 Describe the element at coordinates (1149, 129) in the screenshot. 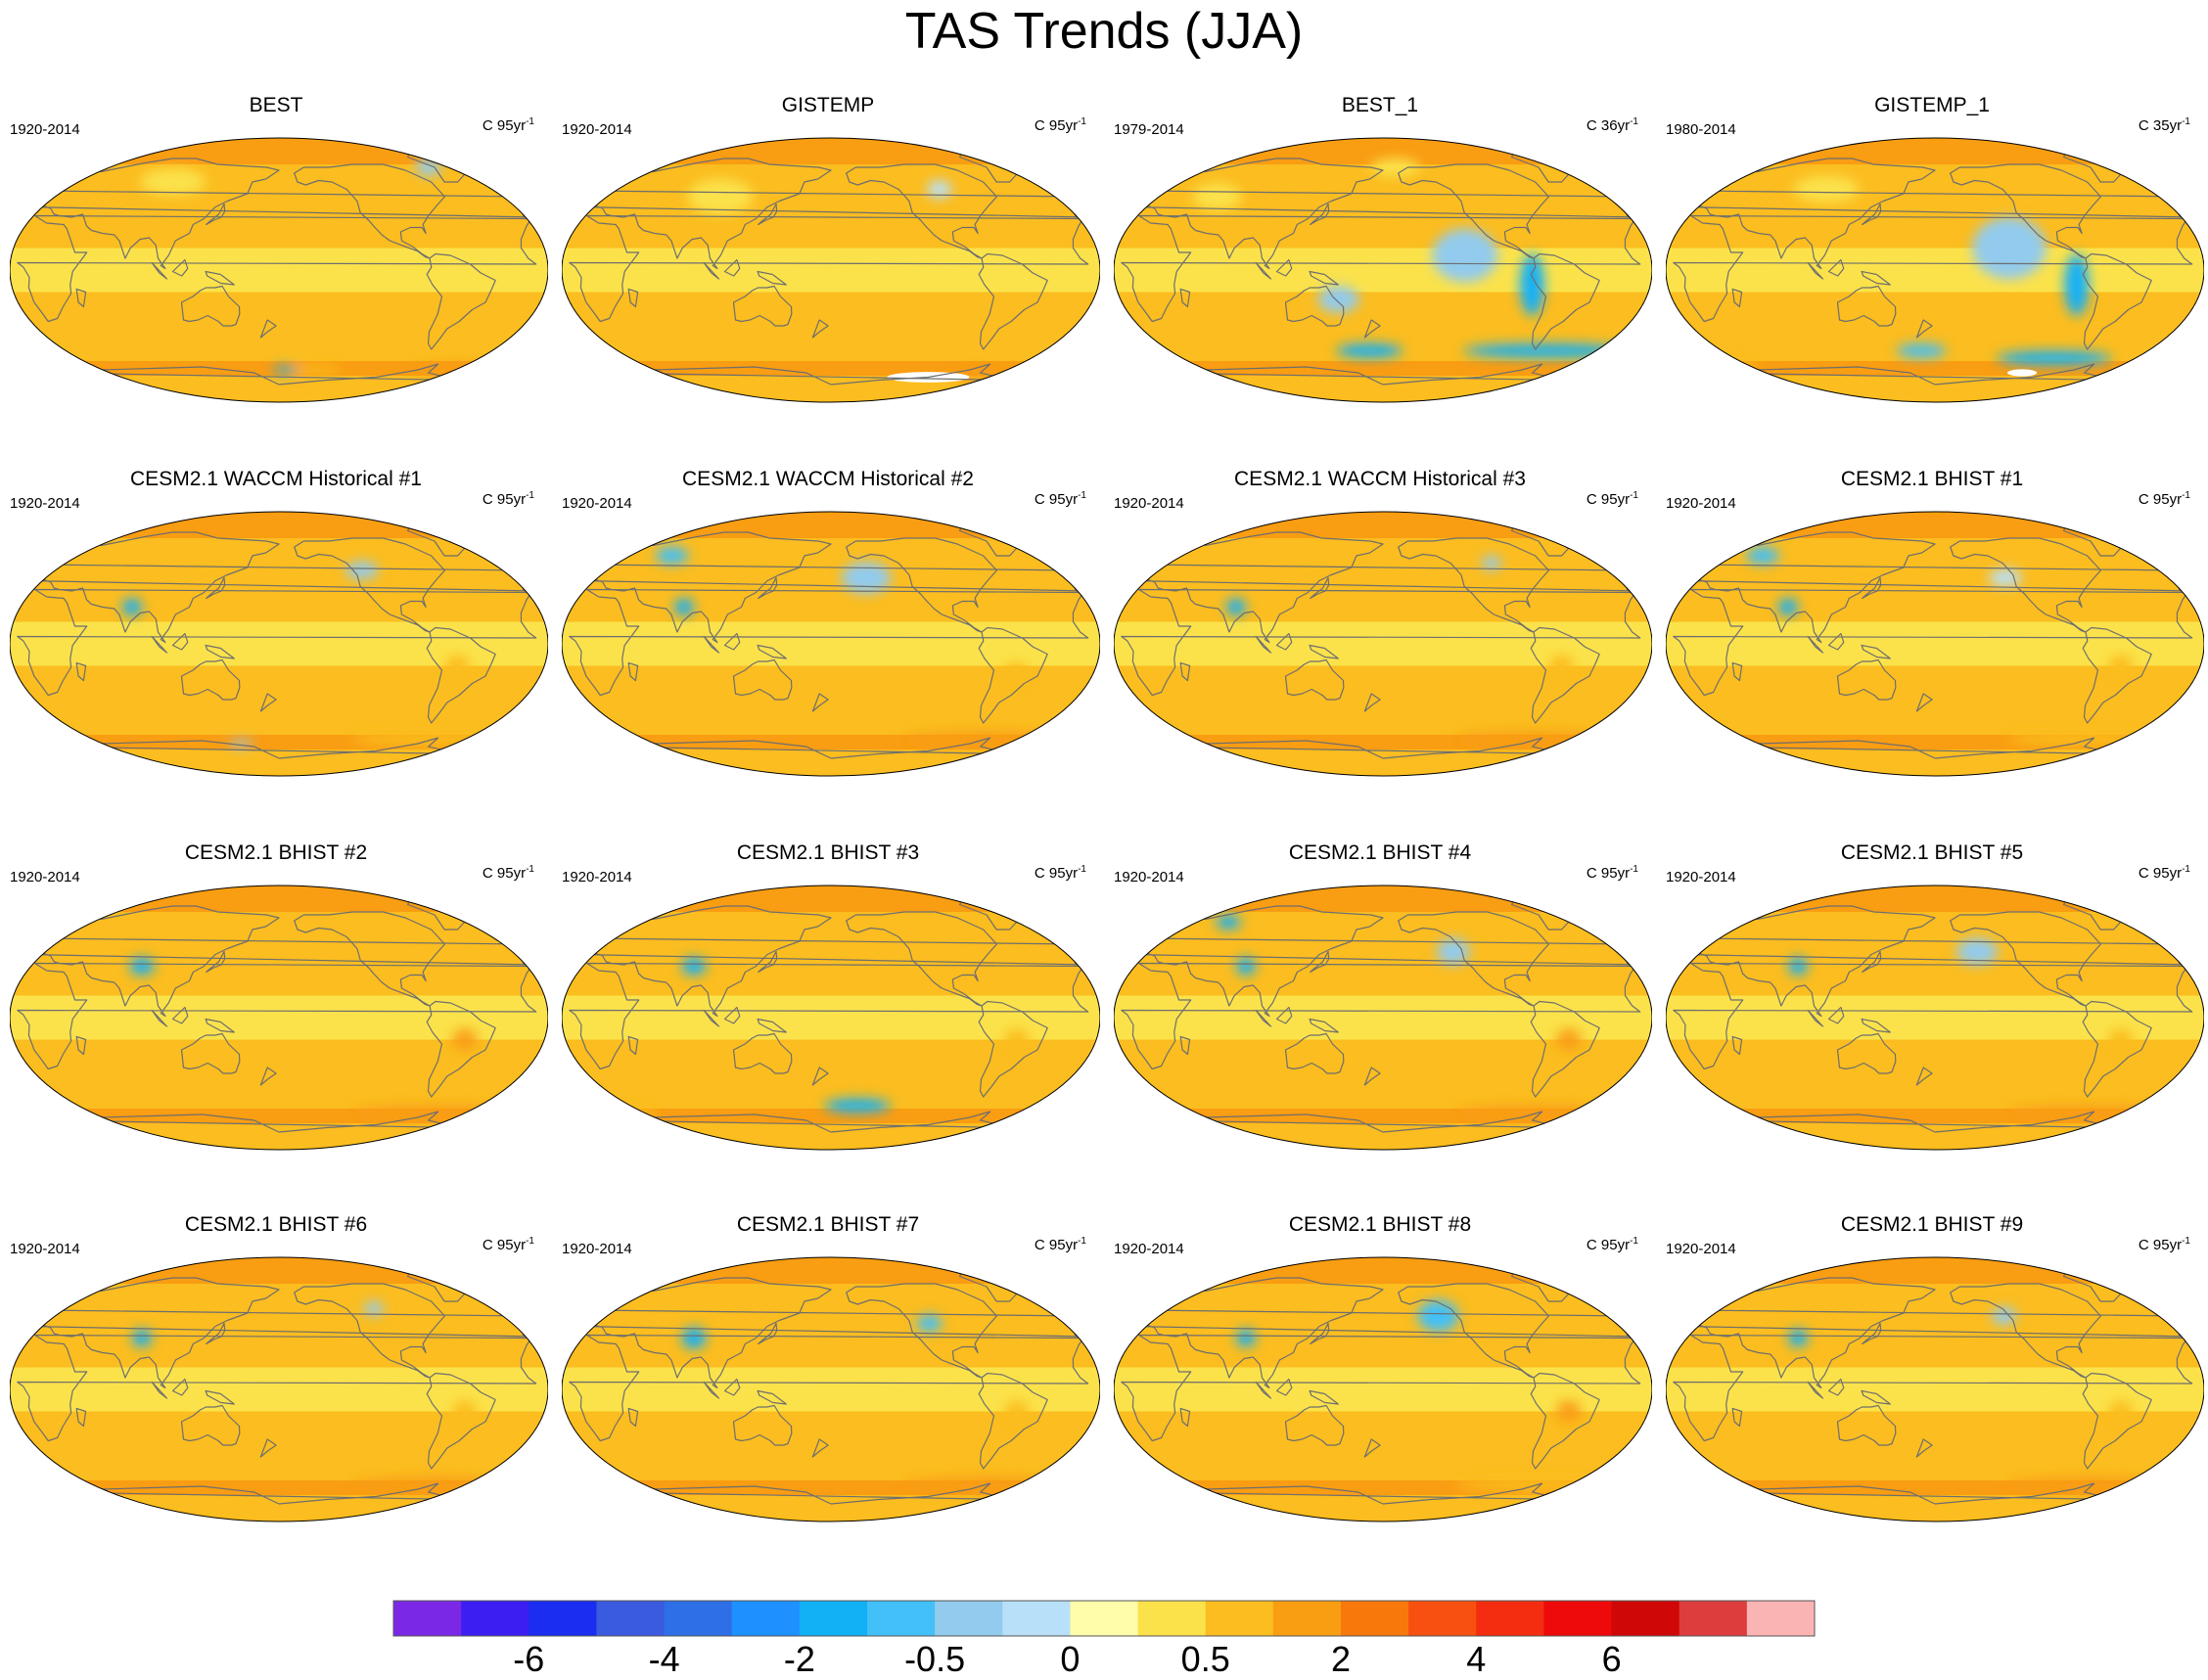

I see `panel-period: 1979-2014` at that location.